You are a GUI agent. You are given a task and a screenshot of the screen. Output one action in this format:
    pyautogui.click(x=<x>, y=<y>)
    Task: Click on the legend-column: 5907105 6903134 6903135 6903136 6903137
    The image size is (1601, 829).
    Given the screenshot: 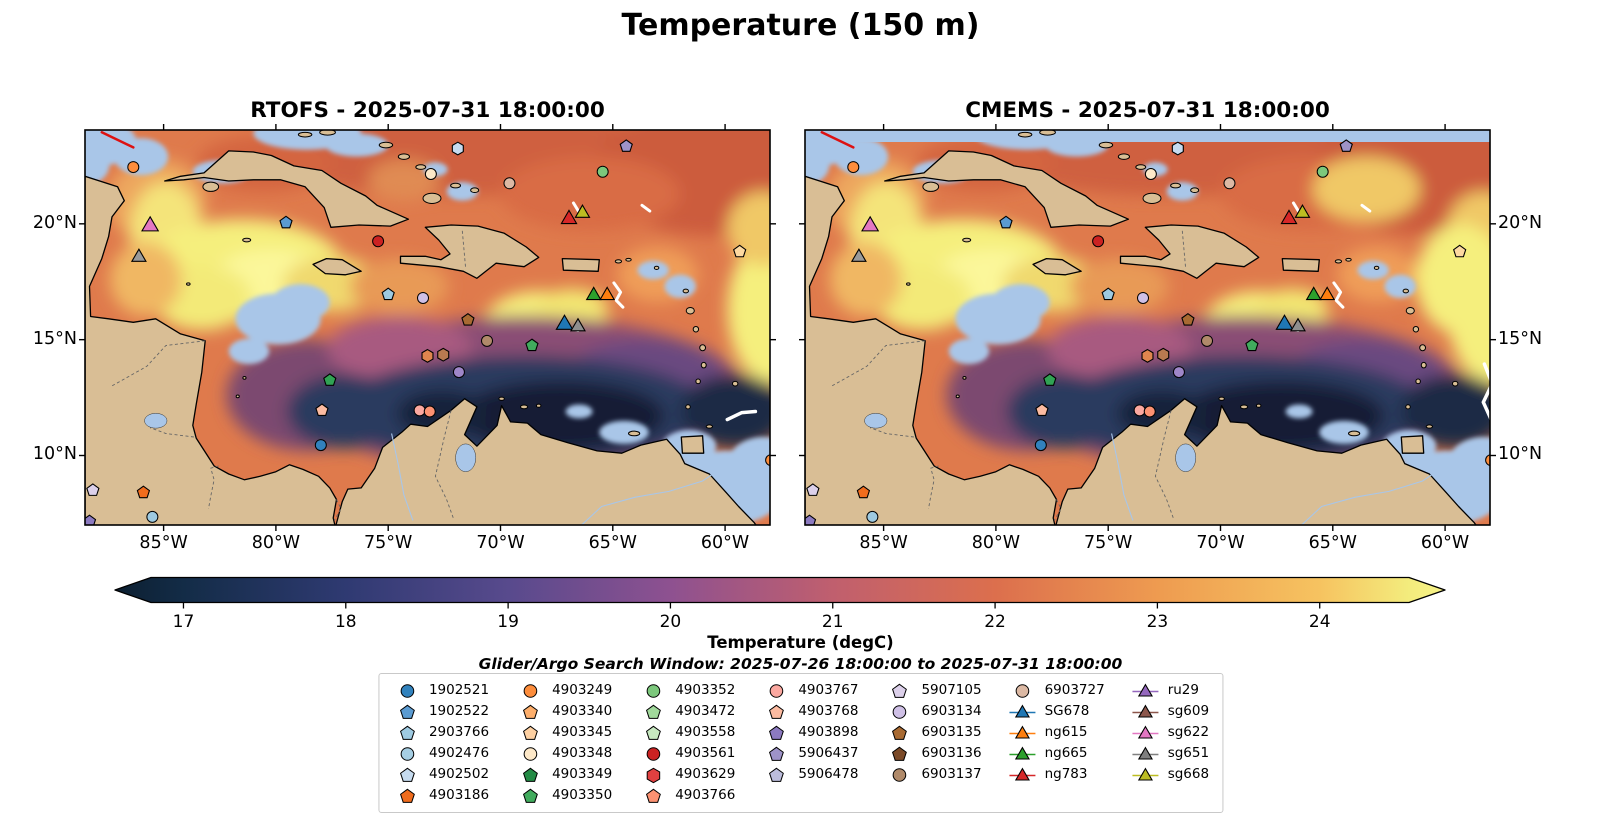 What is the action you would take?
    pyautogui.click(x=933, y=743)
    